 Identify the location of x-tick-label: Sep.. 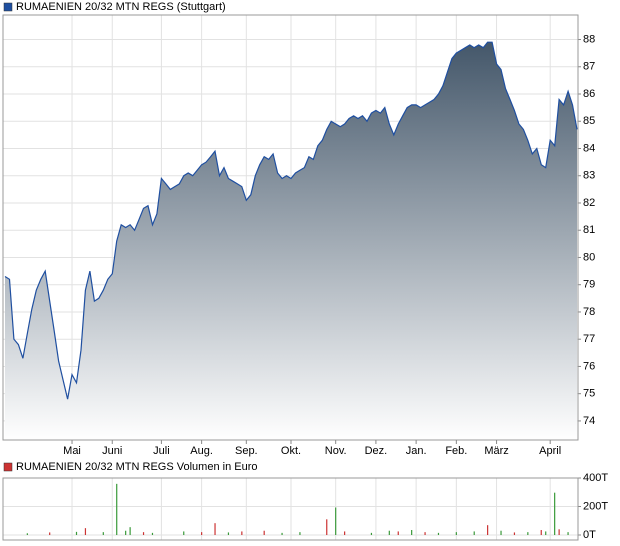
(246, 451).